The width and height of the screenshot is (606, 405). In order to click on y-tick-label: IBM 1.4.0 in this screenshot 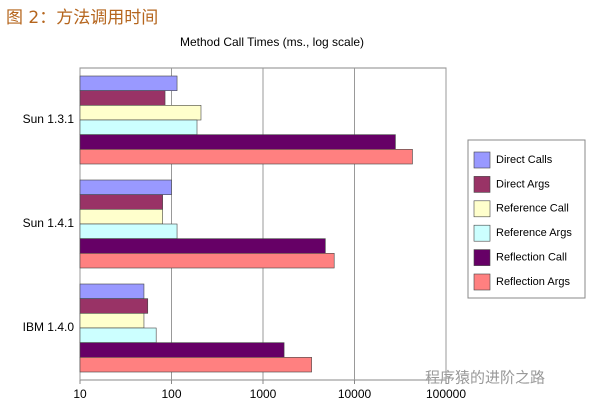, I will do `click(49, 327)`.